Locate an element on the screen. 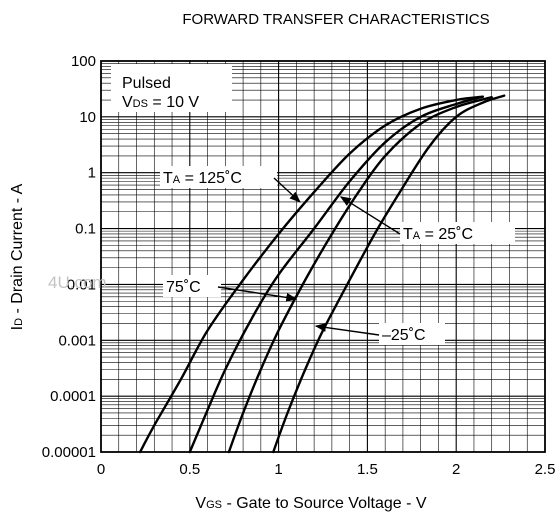  watermark: 4U.com is located at coordinates (77, 282).